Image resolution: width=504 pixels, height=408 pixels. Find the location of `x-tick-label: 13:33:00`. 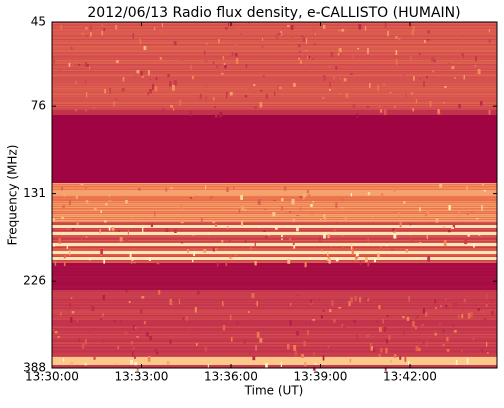

x-tick-label: 13:33:00 is located at coordinates (142, 377).